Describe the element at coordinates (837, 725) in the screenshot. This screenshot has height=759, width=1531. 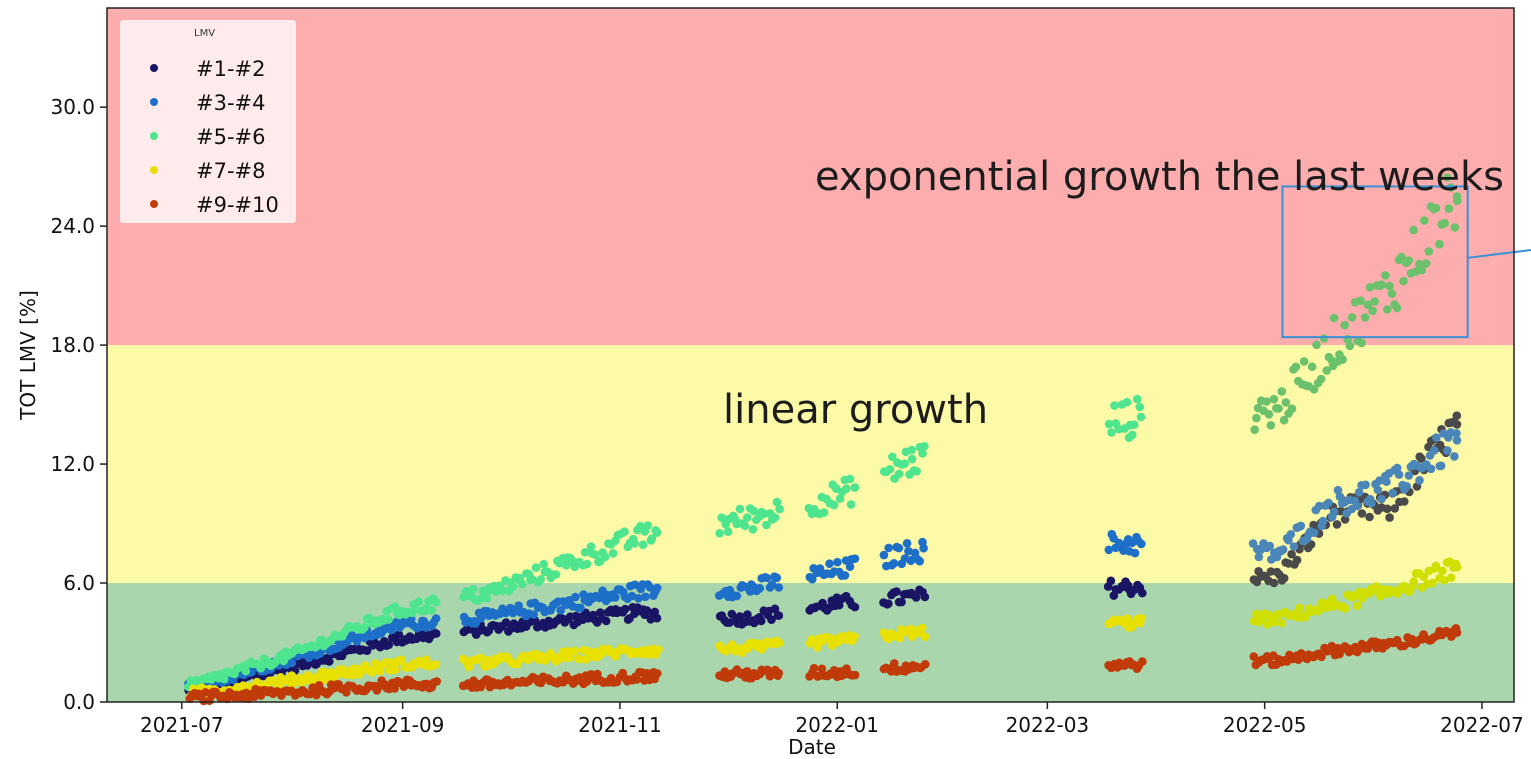
I see `x-tick-label: 2022-01` at that location.